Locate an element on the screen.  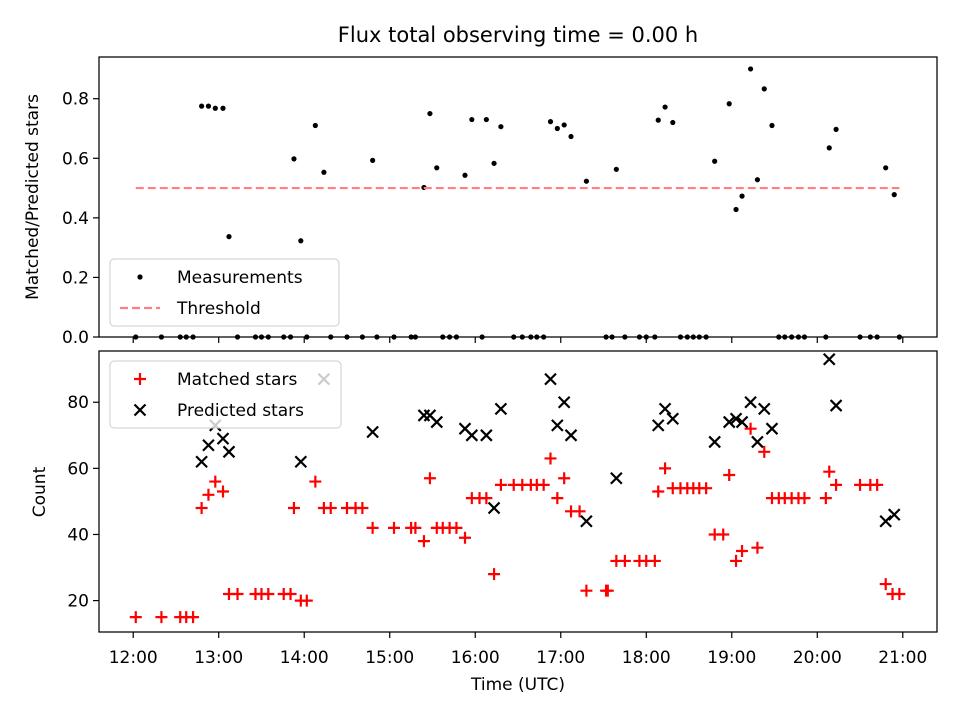
x-tick-label: 16:00 is located at coordinates (475, 658).